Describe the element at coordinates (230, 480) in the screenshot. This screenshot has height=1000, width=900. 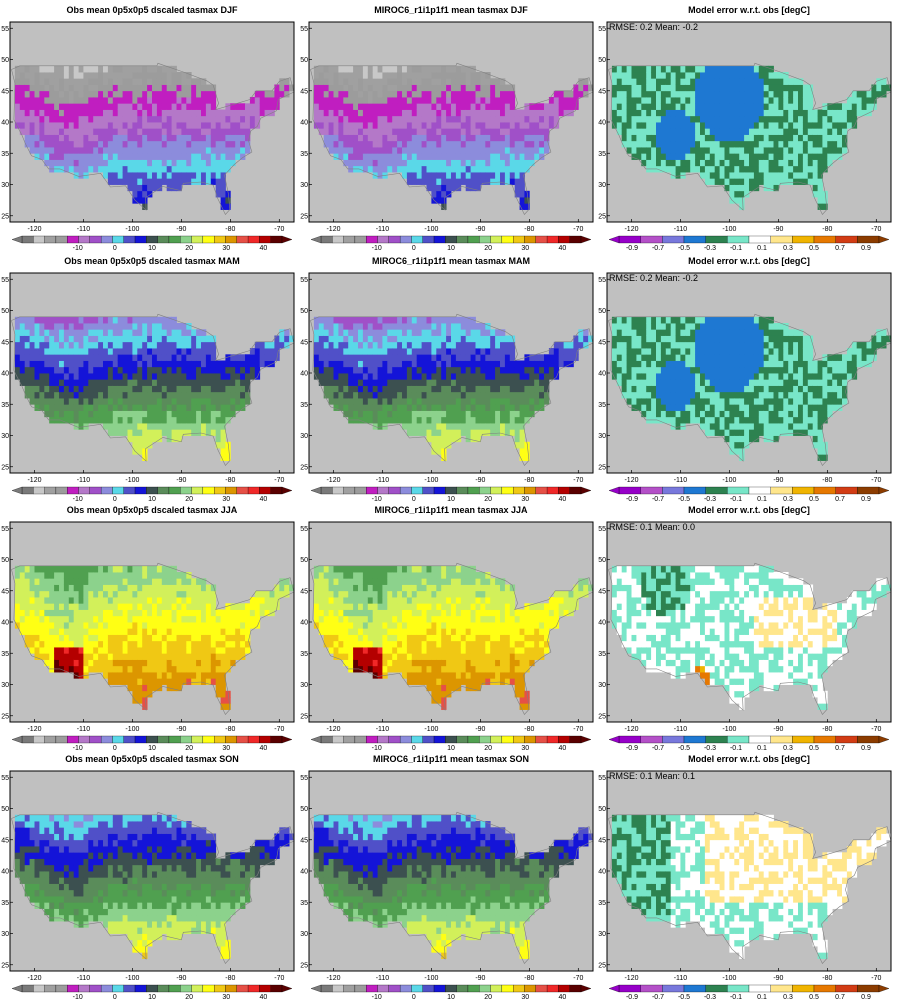
I see `x-tick-label: -80` at that location.